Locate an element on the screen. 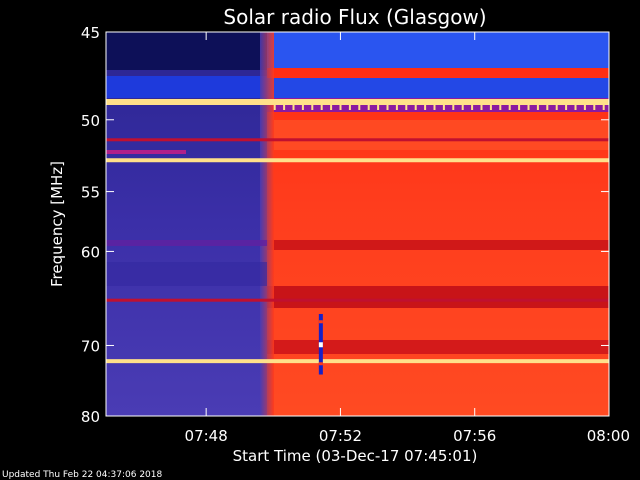  burst-peak is located at coordinates (320, 345).